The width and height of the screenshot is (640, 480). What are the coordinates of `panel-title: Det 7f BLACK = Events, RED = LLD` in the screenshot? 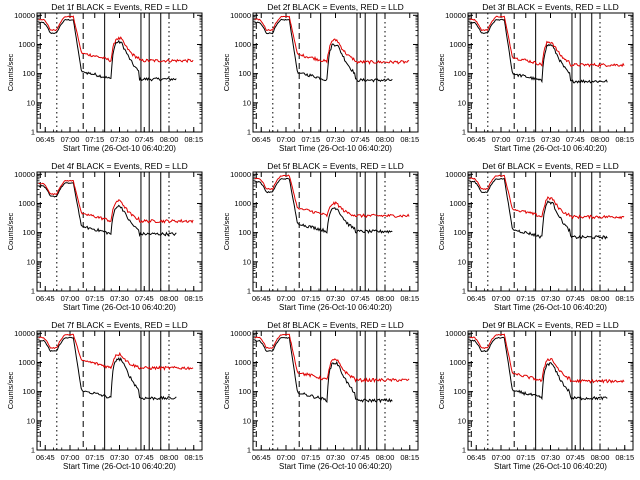 It's located at (119, 325).